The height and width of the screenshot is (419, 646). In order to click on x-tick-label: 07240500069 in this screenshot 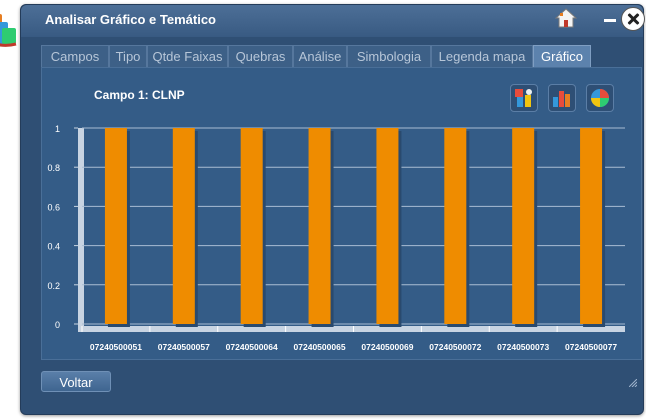, I will do `click(387, 347)`.